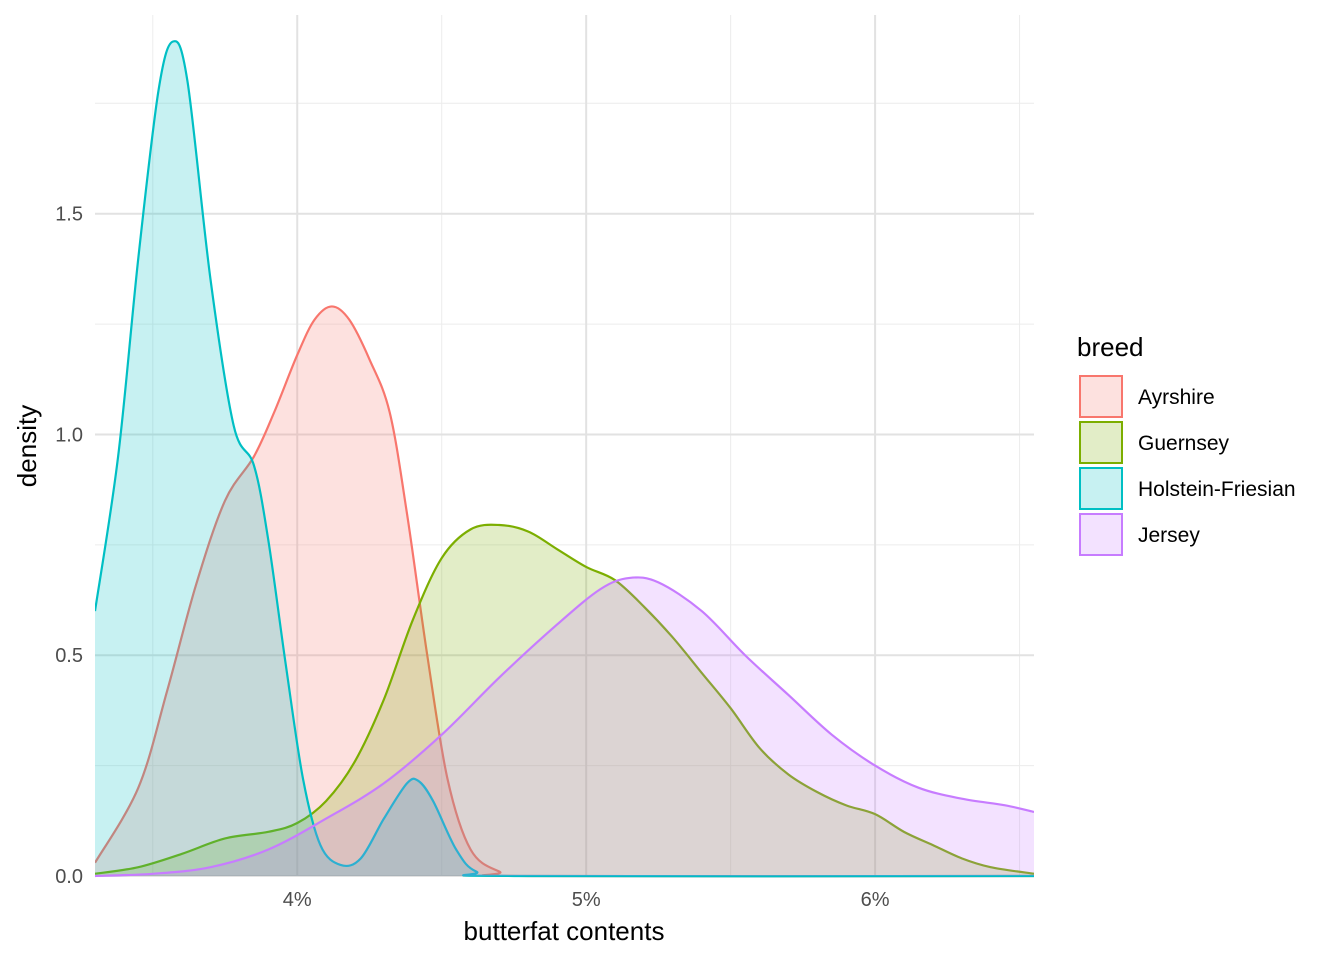  Describe the element at coordinates (1217, 489) in the screenshot. I see `legend-label-holstein-friesian: Holstein-Friesian` at that location.